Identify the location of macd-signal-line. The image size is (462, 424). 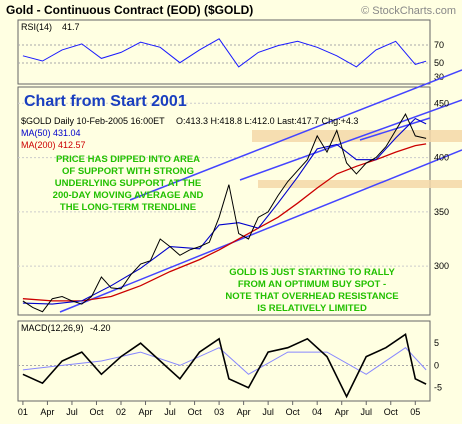
(224, 361).